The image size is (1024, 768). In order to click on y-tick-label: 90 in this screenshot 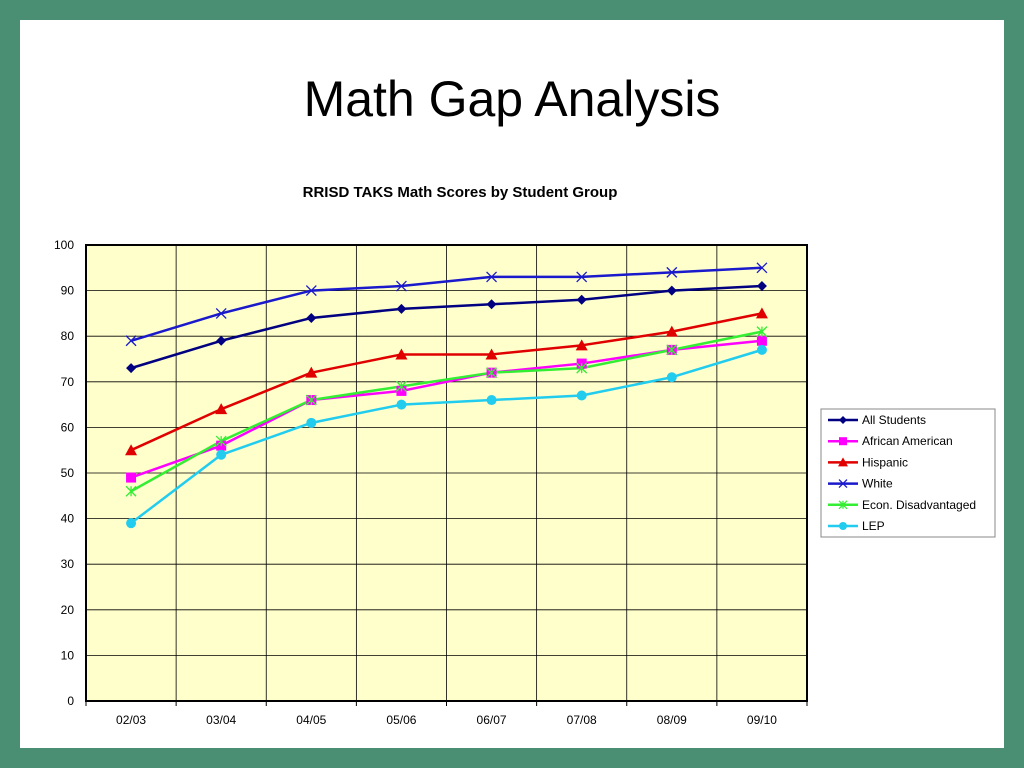, I will do `click(68, 291)`.